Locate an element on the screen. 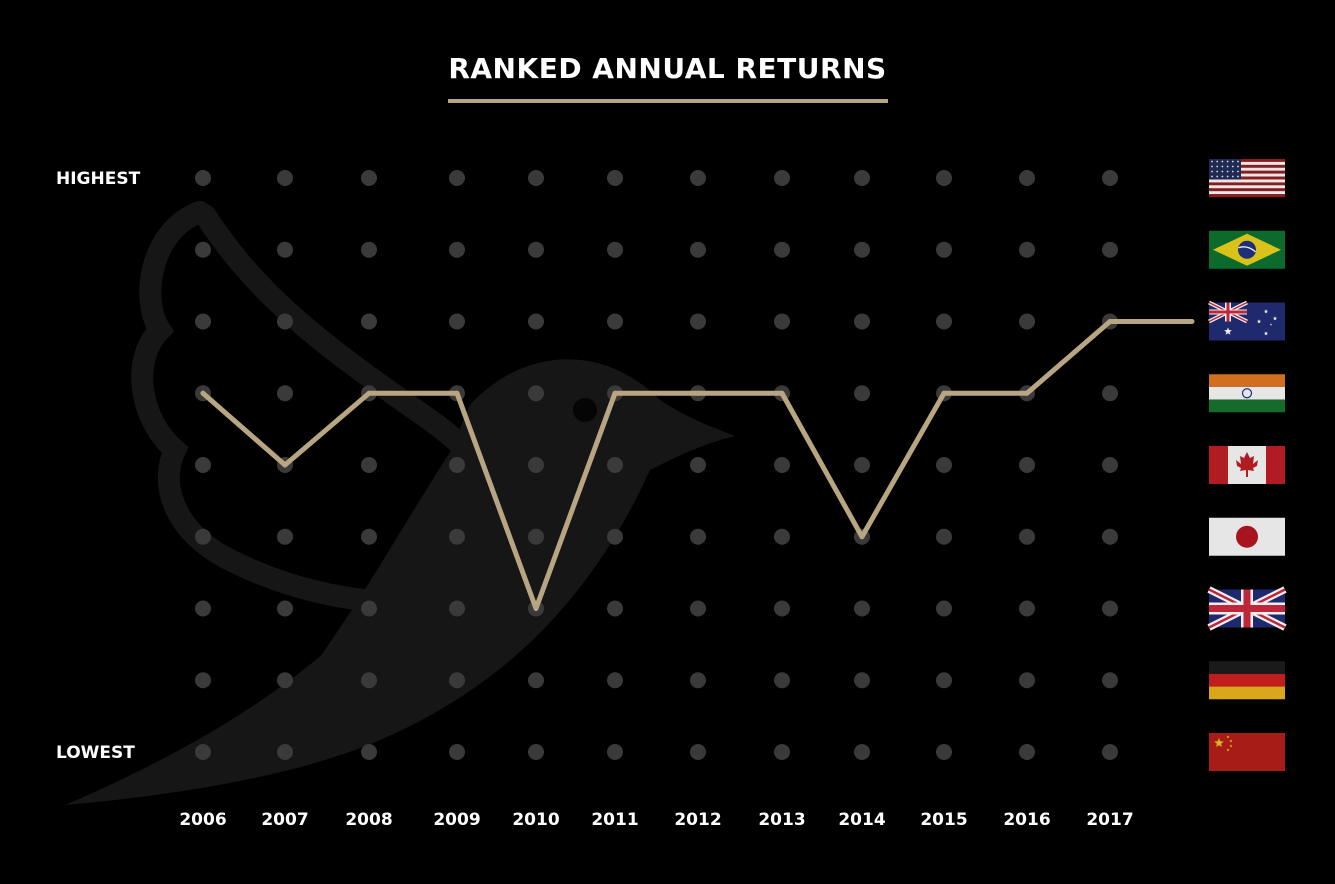 The width and height of the screenshot is (1335, 884). canada-flag-icon is located at coordinates (1247, 465).